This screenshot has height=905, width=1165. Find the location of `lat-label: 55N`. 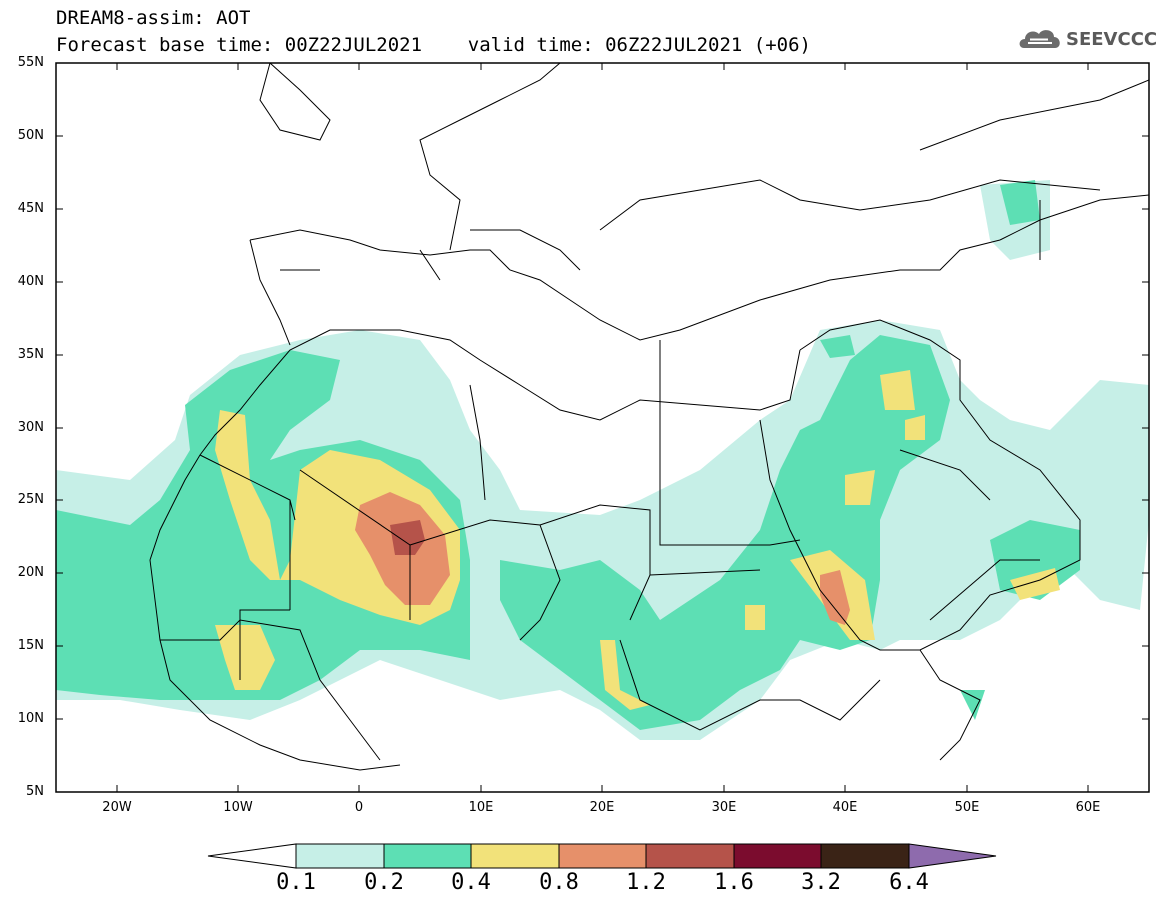

lat-label: 55N is located at coordinates (30, 62).